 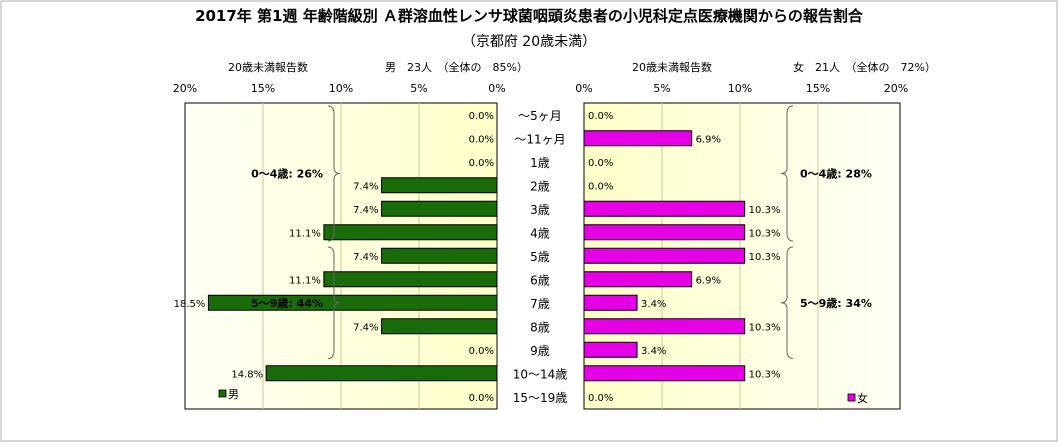 I want to click on category-label: 8歳, so click(x=540, y=327).